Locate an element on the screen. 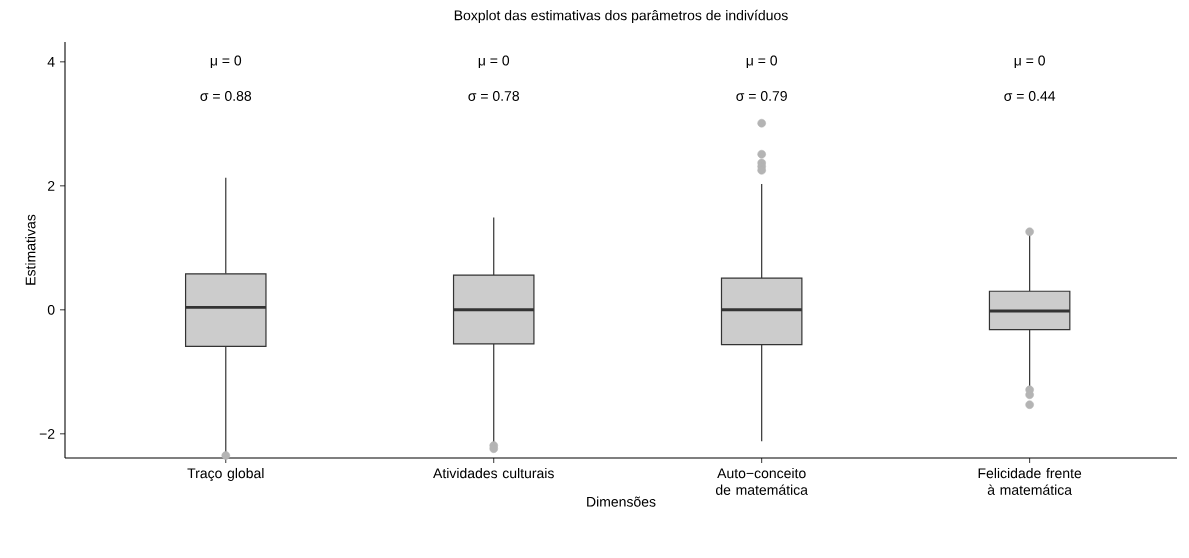 The image size is (1189, 558). y-tick-label: 4 is located at coordinates (51, 62).